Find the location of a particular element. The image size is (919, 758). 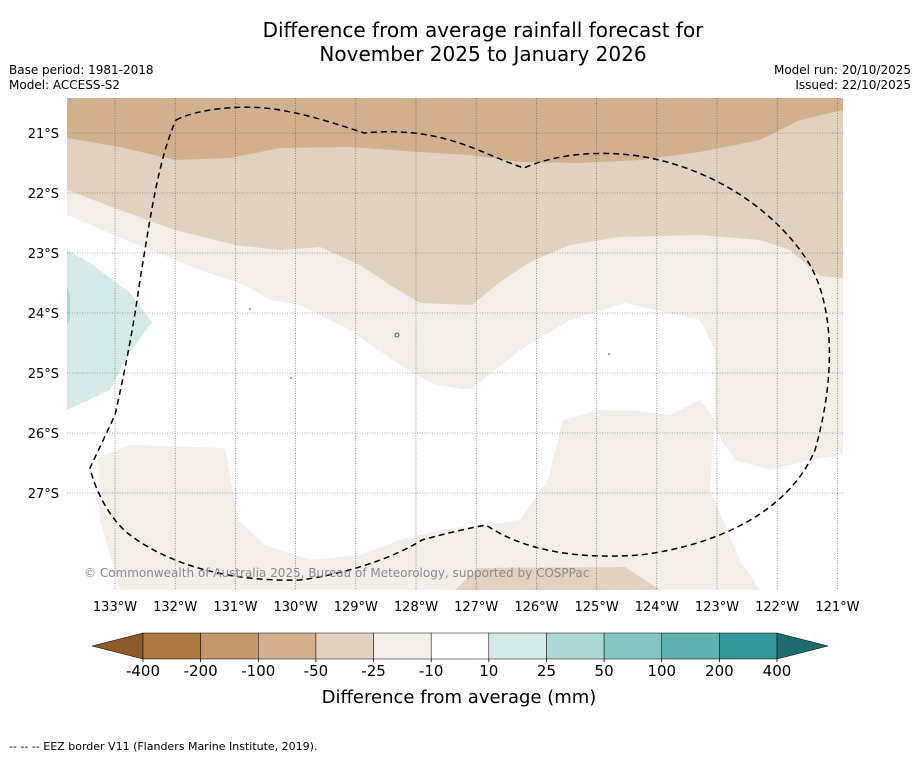

longitude-label: 123°W is located at coordinates (717, 607).